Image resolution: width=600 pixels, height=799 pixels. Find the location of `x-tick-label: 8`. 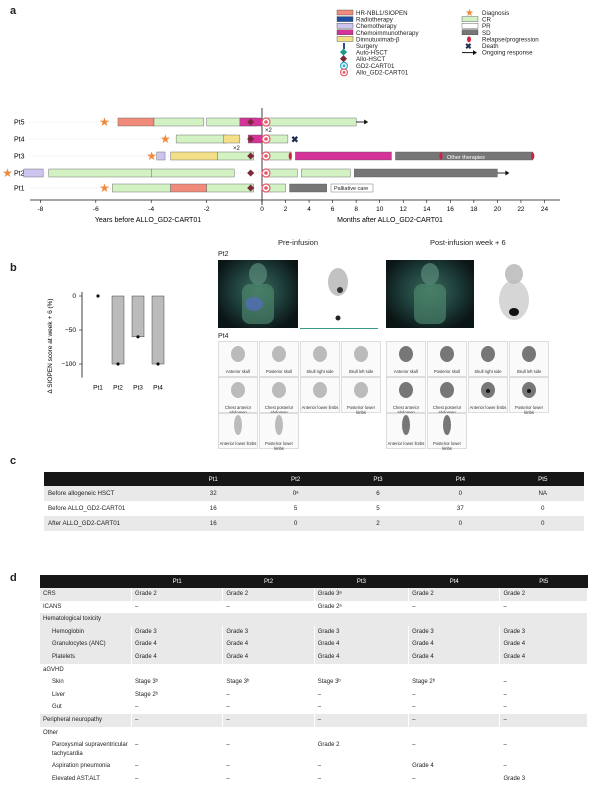

x-tick-label: 8 is located at coordinates (356, 209).